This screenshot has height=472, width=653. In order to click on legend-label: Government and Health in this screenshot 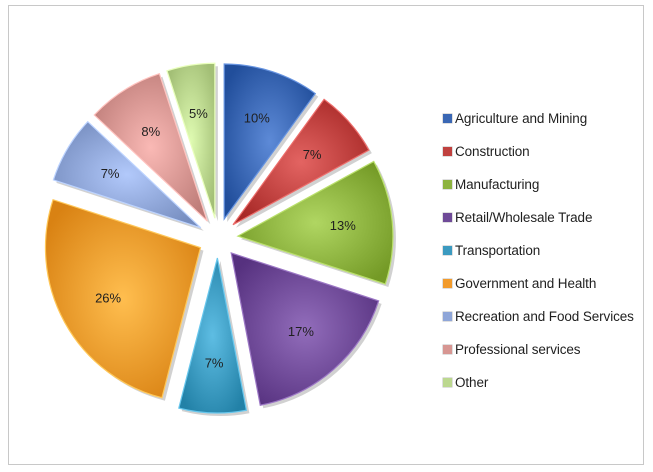, I will do `click(526, 283)`.